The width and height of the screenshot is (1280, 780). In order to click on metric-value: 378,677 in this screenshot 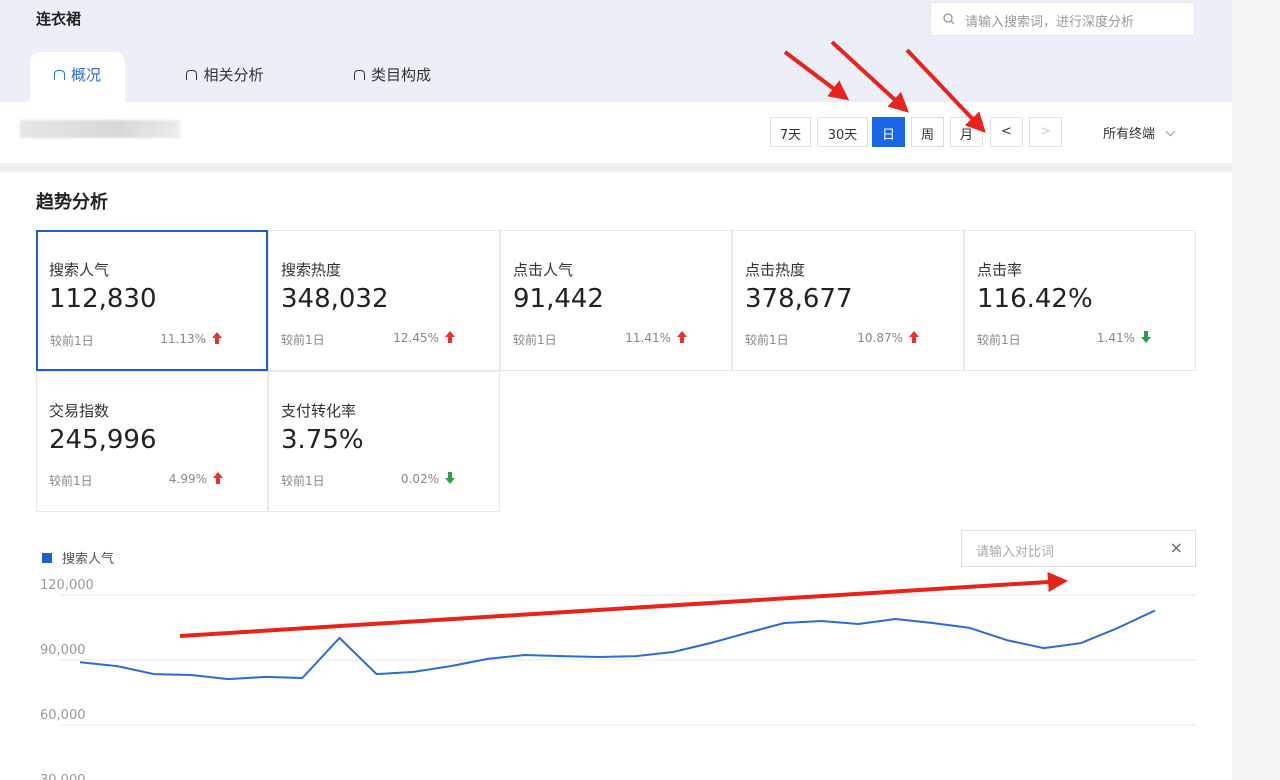, I will do `click(799, 299)`.